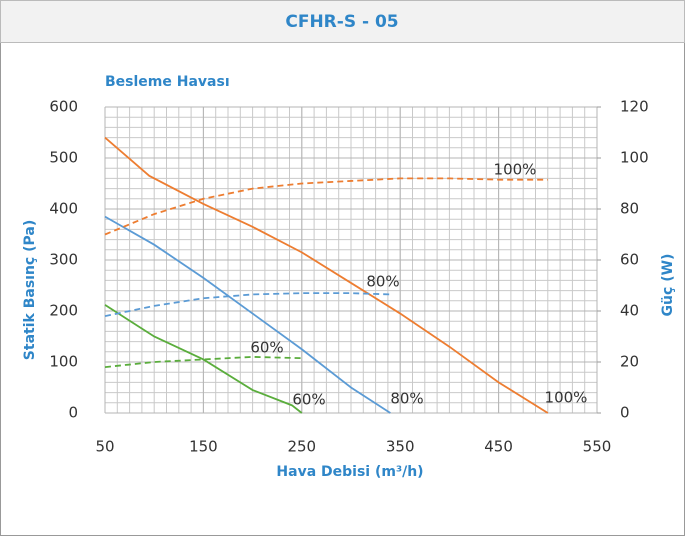 Image resolution: width=685 pixels, height=536 pixels. Describe the element at coordinates (629, 260) in the screenshot. I see `y2-tick-label: 60` at that location.